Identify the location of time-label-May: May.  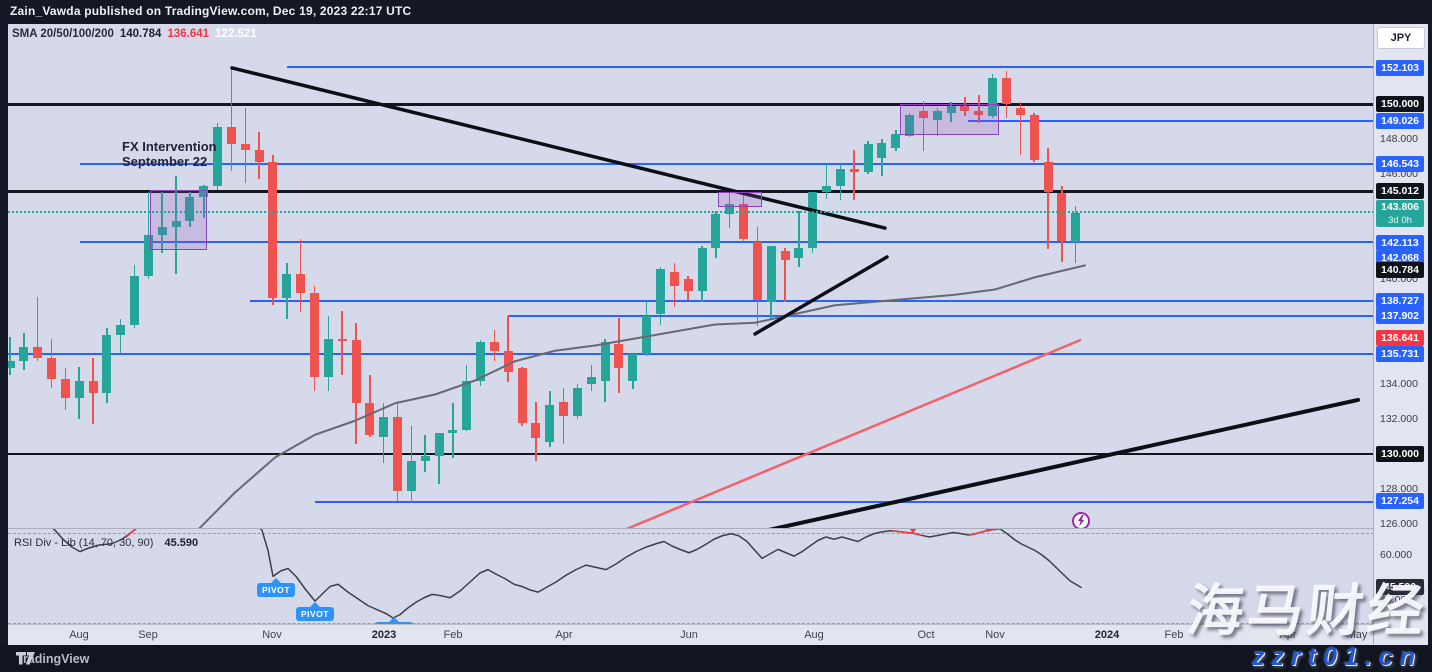
(1357, 635).